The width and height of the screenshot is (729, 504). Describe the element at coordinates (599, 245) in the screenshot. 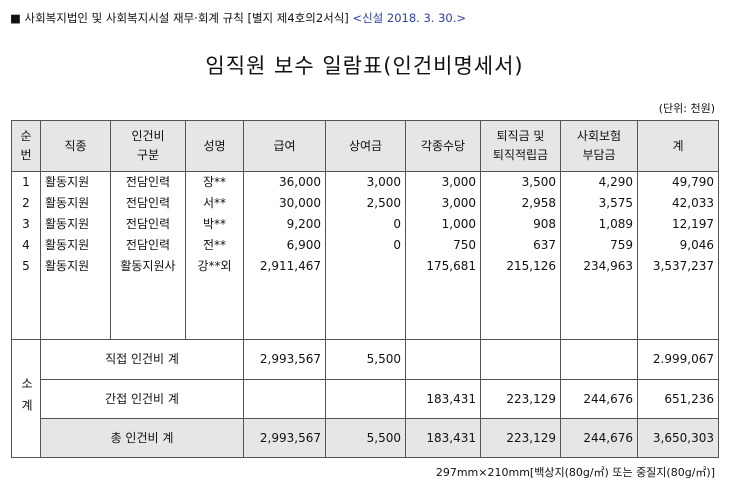

I see `cell: 759` at that location.